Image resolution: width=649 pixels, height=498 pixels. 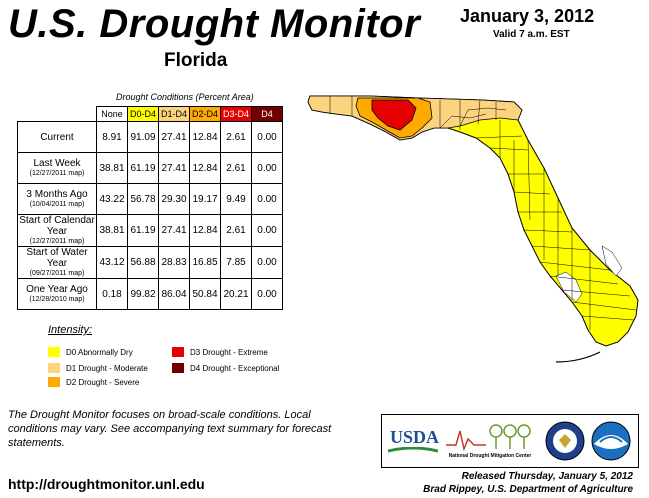 I want to click on legend-item-d0: D0 Abnormally Dry, so click(x=90, y=352).